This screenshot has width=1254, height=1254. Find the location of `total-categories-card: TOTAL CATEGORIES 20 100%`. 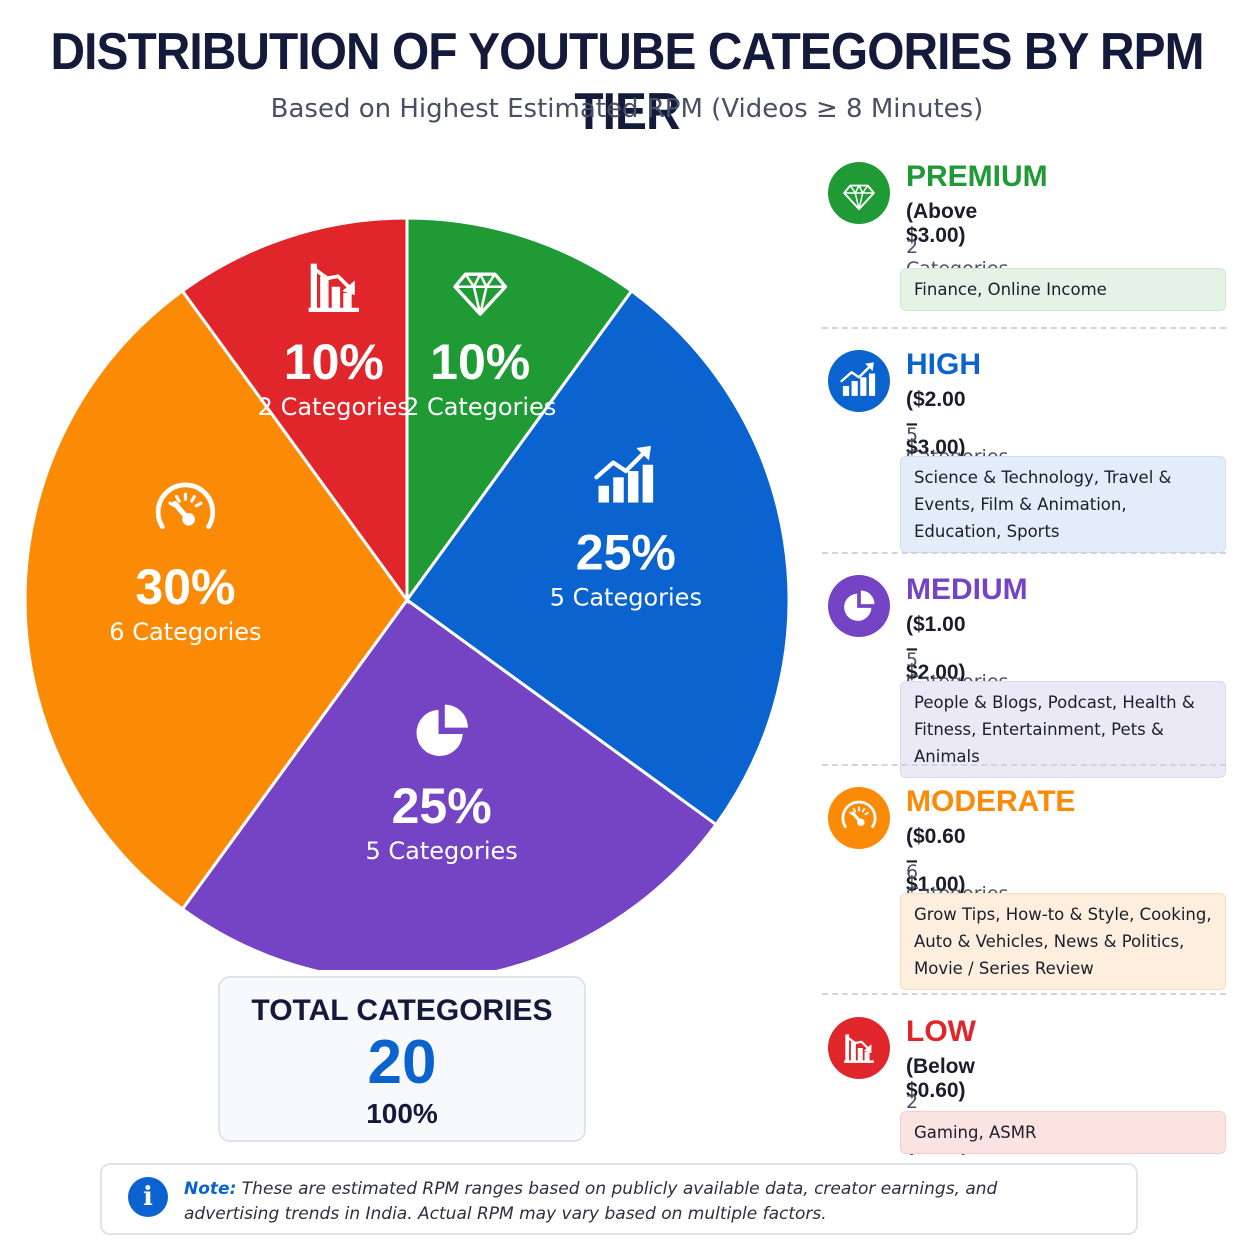

total-categories-card: TOTAL CATEGORIES 20 100% is located at coordinates (402, 1059).